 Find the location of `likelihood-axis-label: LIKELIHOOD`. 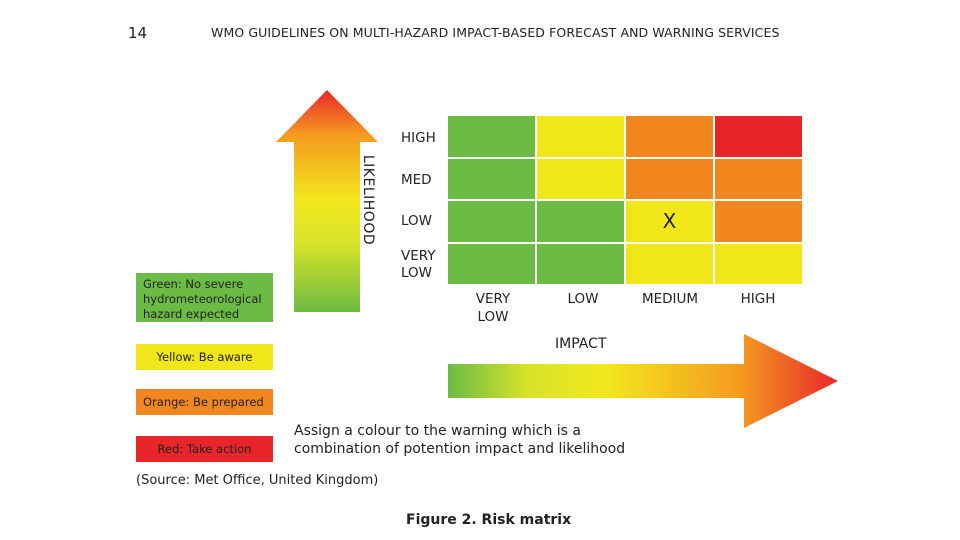

likelihood-axis-label: LIKELIHOOD is located at coordinates (368, 200).